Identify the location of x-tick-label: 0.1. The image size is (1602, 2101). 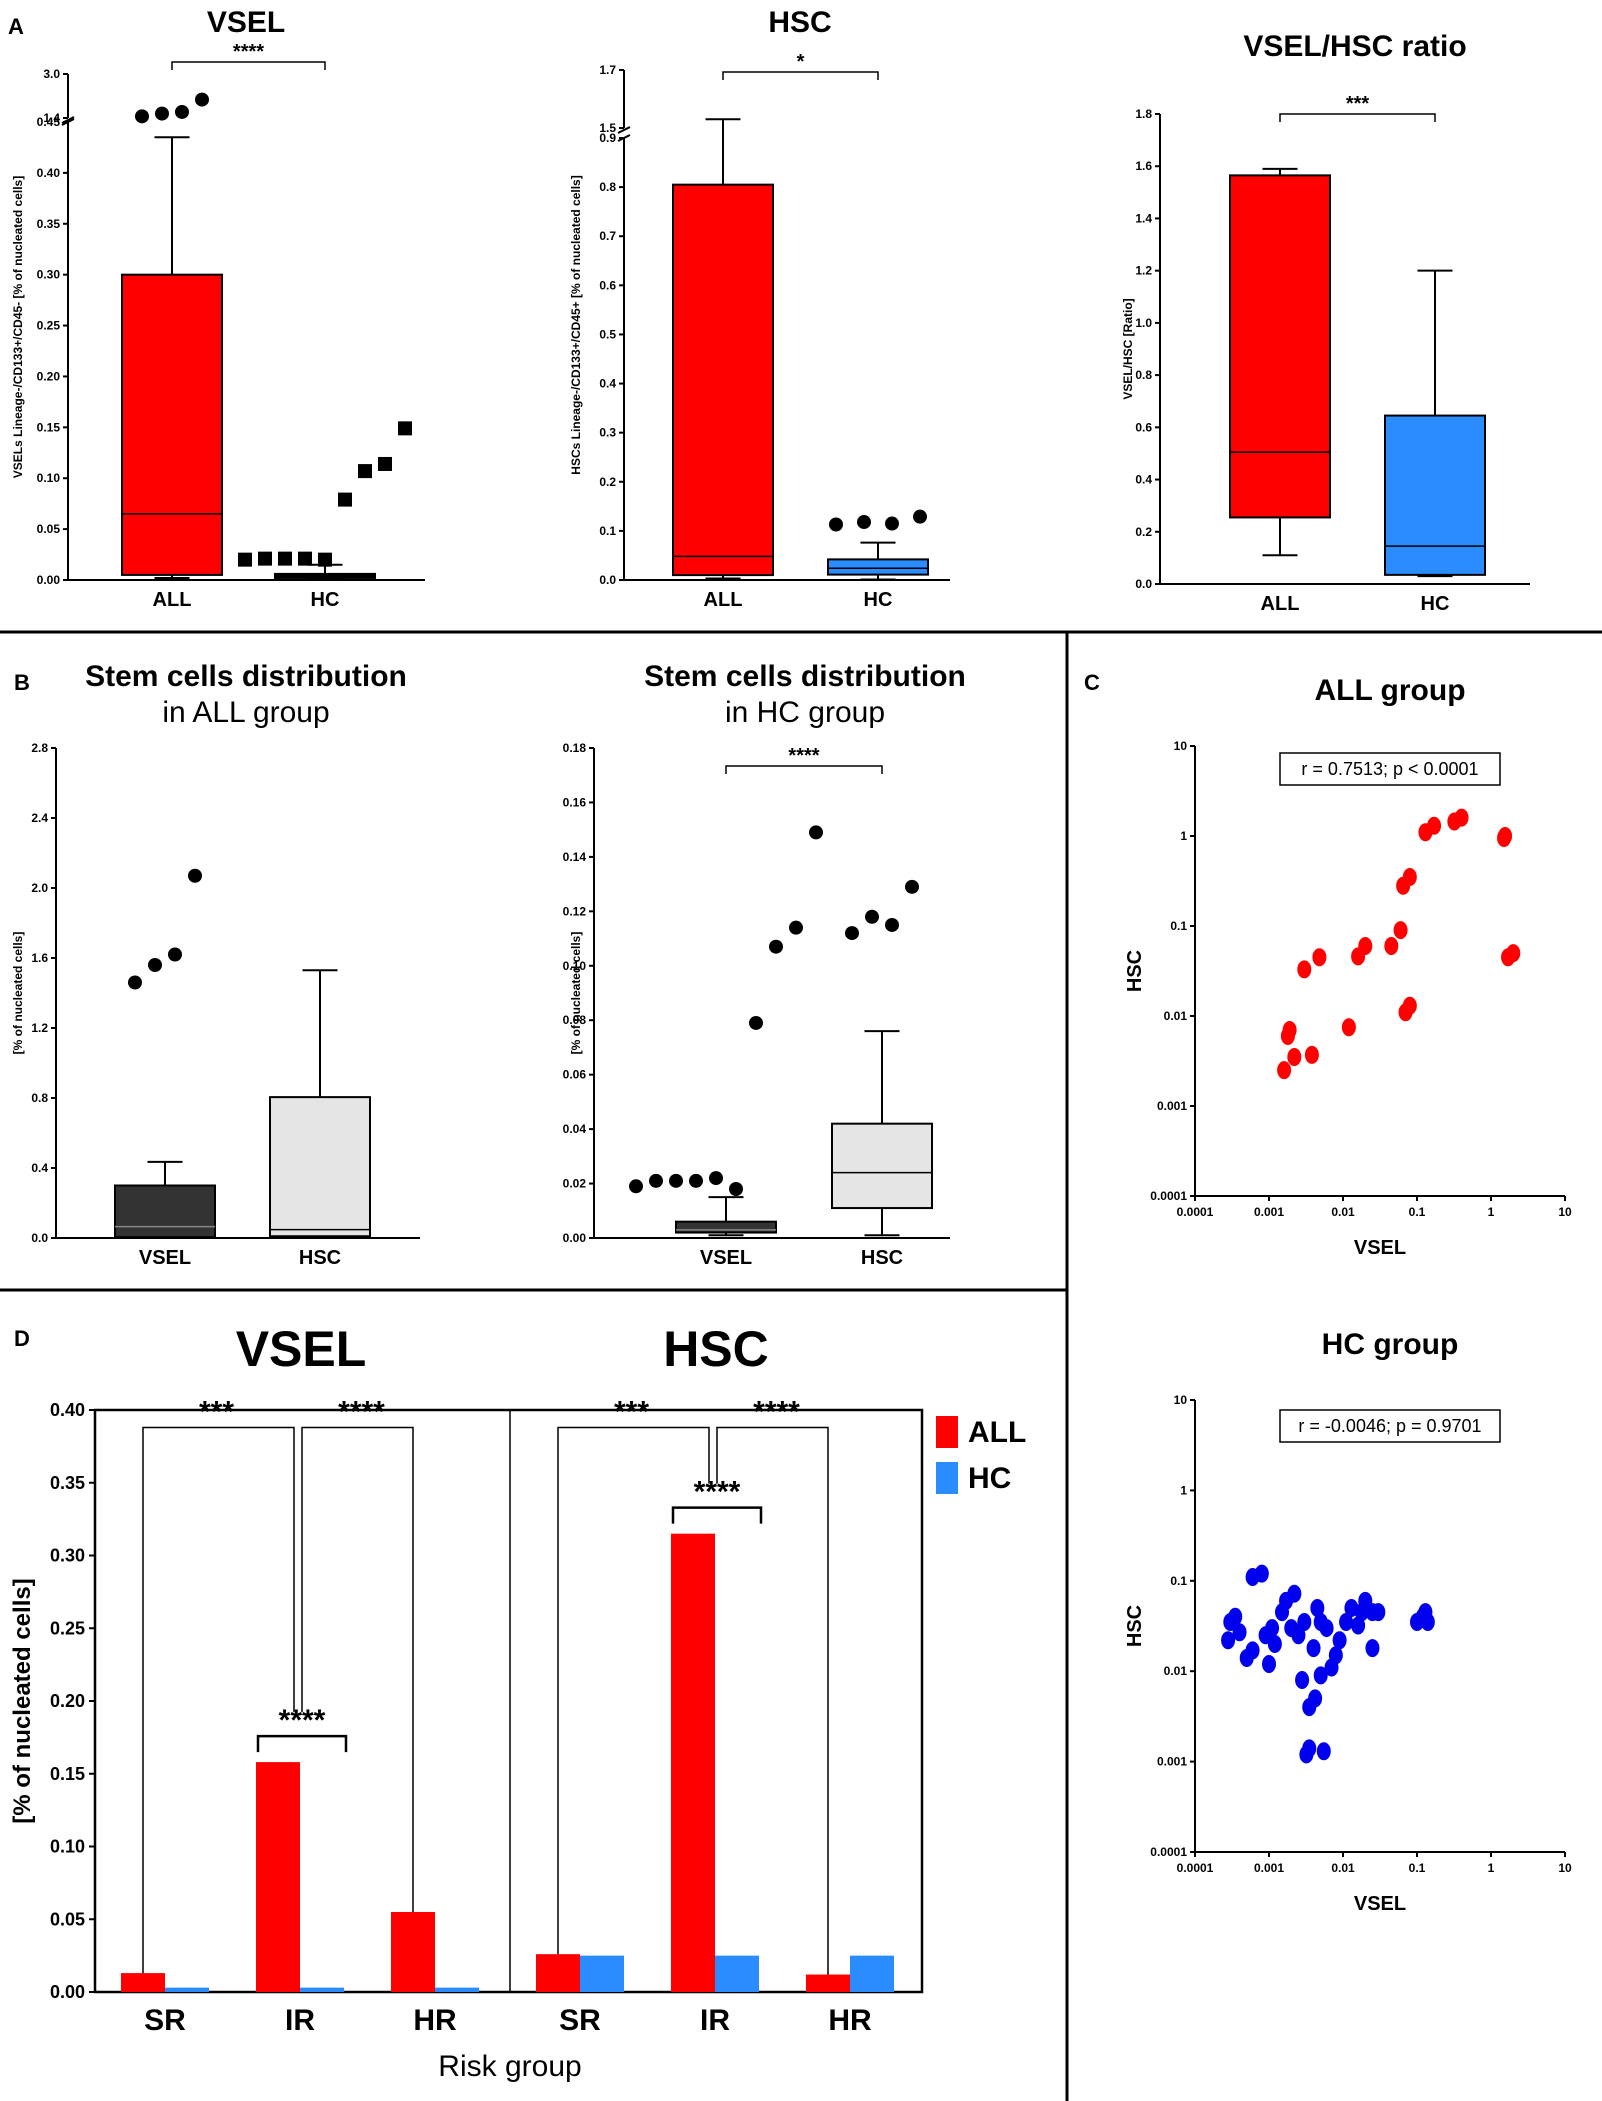
(1417, 1212).